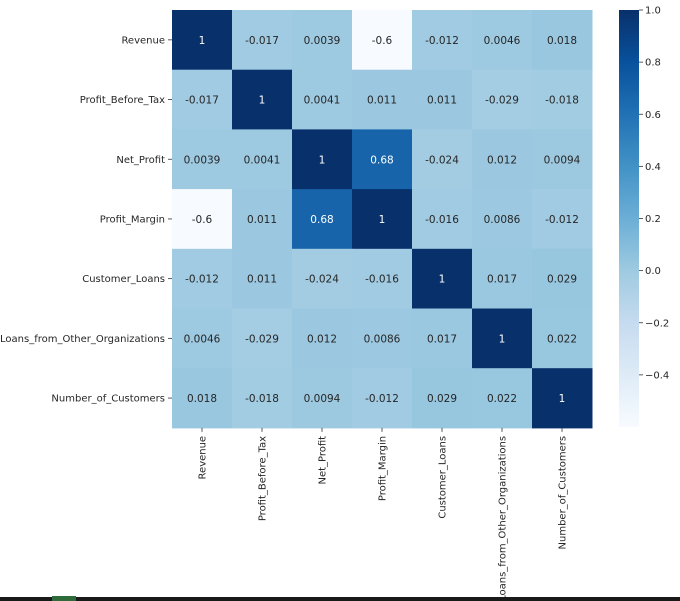 This screenshot has width=680, height=601. What do you see at coordinates (323, 460) in the screenshot?
I see `x-tick-label: Net_Profit` at bounding box center [323, 460].